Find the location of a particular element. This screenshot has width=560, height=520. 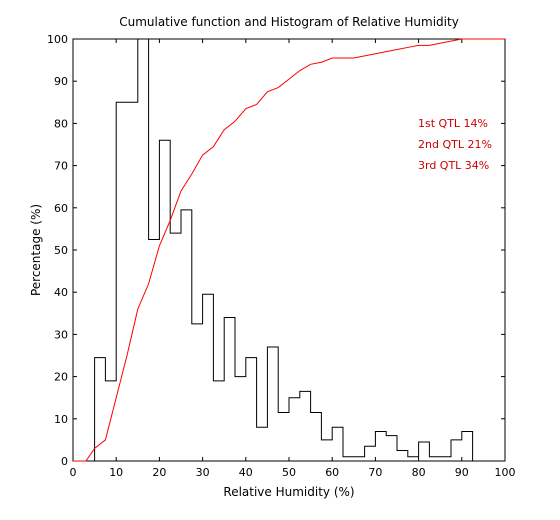

x-tick-label: 0 is located at coordinates (73, 472).